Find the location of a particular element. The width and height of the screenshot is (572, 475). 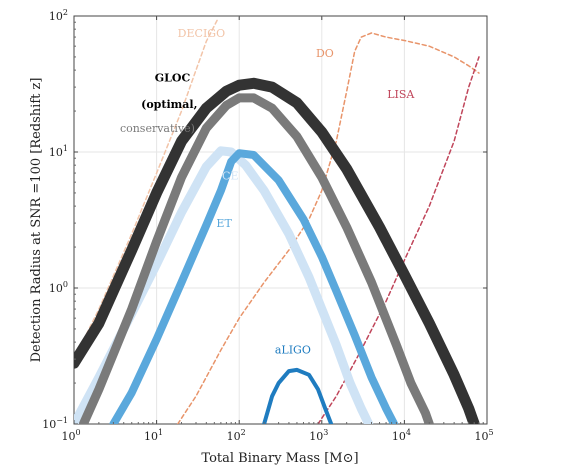

x-tick-label: 10³ is located at coordinates (318, 435).